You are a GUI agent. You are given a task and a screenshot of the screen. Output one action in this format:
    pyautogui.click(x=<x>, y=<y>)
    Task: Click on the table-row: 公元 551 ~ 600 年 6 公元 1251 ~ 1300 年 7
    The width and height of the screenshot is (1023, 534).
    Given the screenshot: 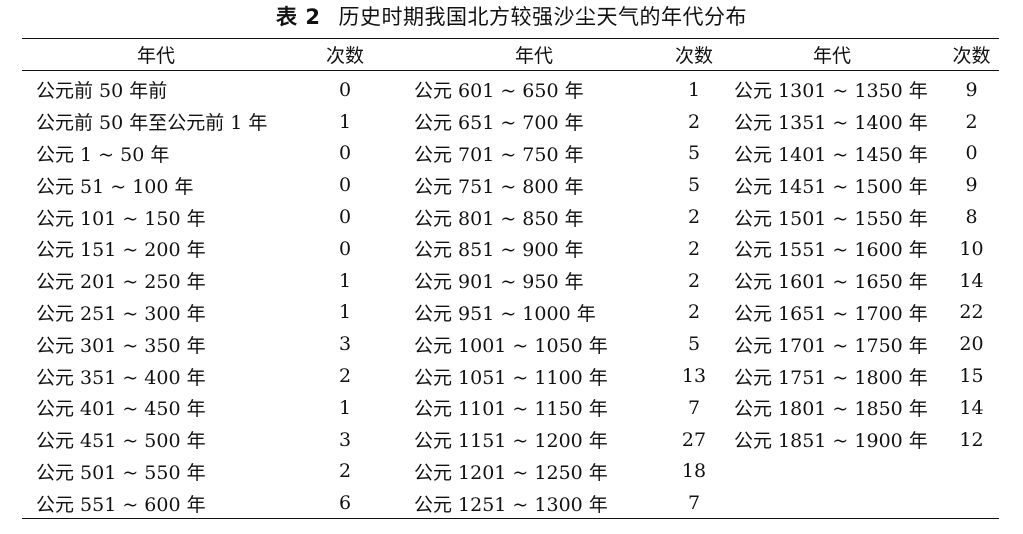 What is the action you would take?
    pyautogui.click(x=510, y=503)
    